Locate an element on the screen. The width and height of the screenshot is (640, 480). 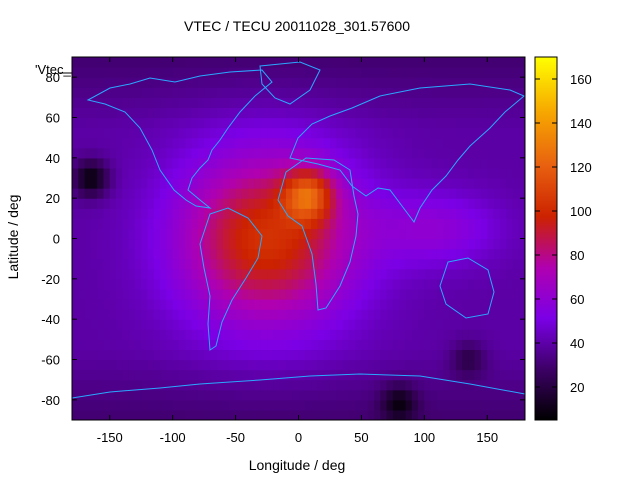
x-tick-label: 0 is located at coordinates (298, 437).